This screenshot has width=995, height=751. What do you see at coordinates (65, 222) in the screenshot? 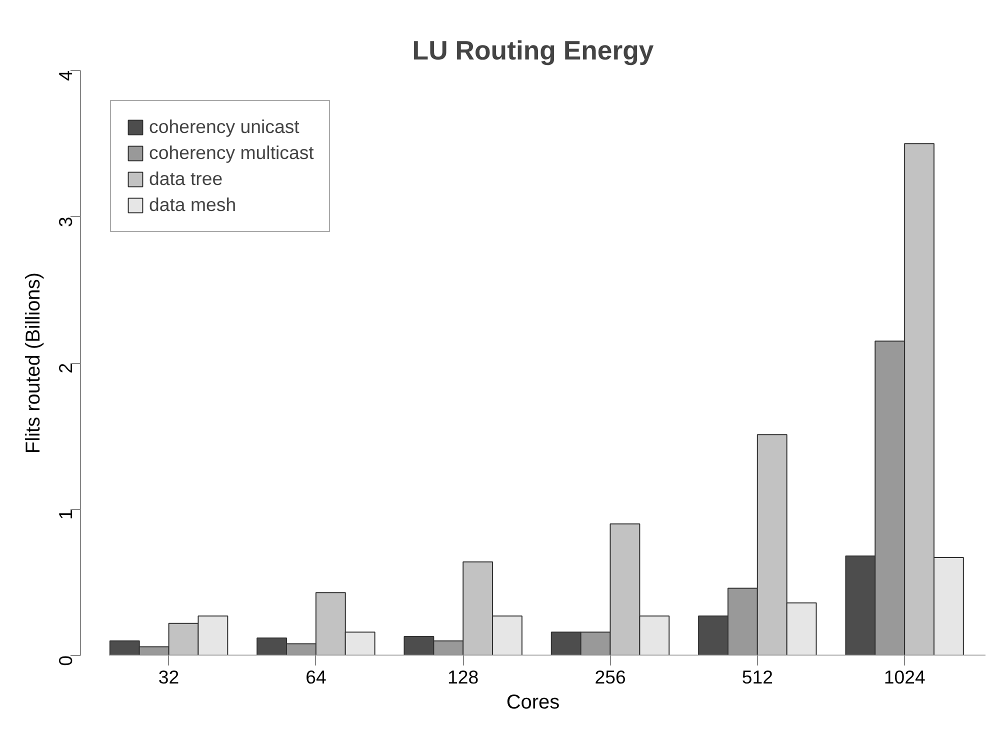
I see `y-tick-label: 3` at bounding box center [65, 222].